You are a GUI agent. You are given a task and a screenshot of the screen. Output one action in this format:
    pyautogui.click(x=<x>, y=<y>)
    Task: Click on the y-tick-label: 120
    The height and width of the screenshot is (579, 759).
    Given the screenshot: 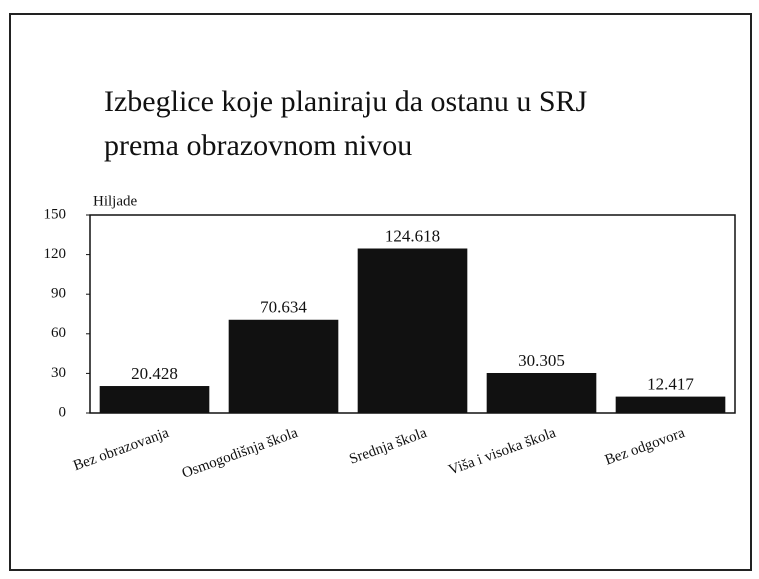 What is the action you would take?
    pyautogui.click(x=55, y=254)
    